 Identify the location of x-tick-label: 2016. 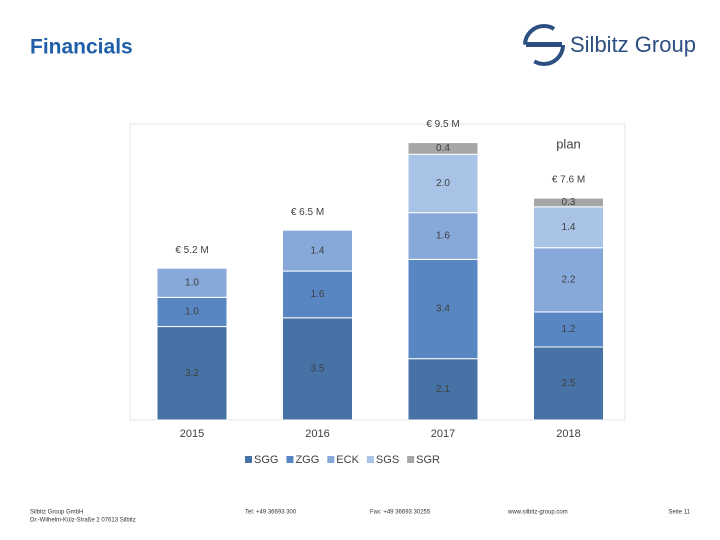
(317, 434).